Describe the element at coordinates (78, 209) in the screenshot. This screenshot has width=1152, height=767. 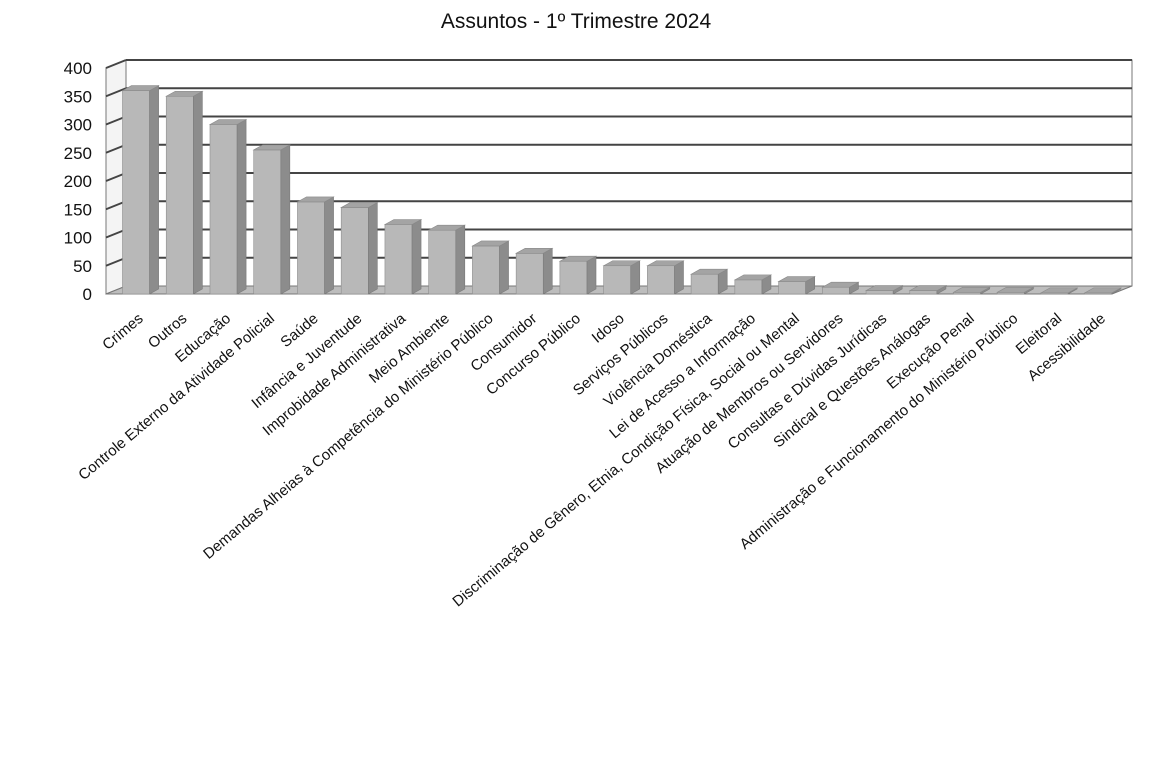
I see `y-tick-label: 150` at that location.